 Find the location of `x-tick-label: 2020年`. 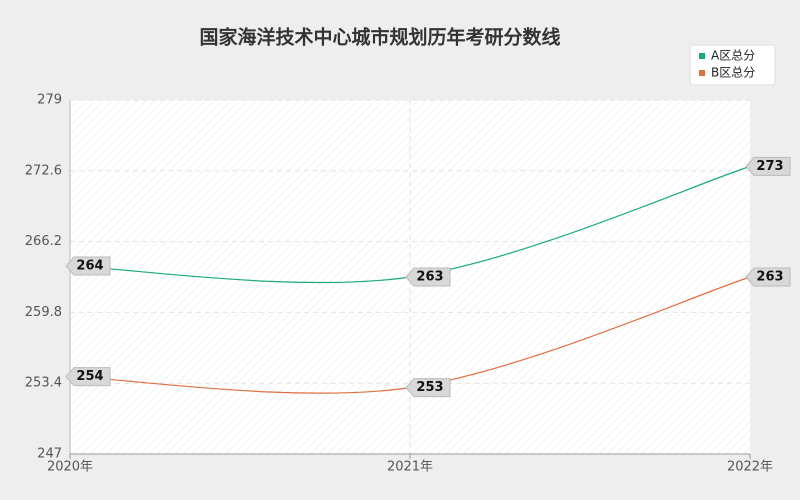

x-tick-label: 2020年 is located at coordinates (70, 467).